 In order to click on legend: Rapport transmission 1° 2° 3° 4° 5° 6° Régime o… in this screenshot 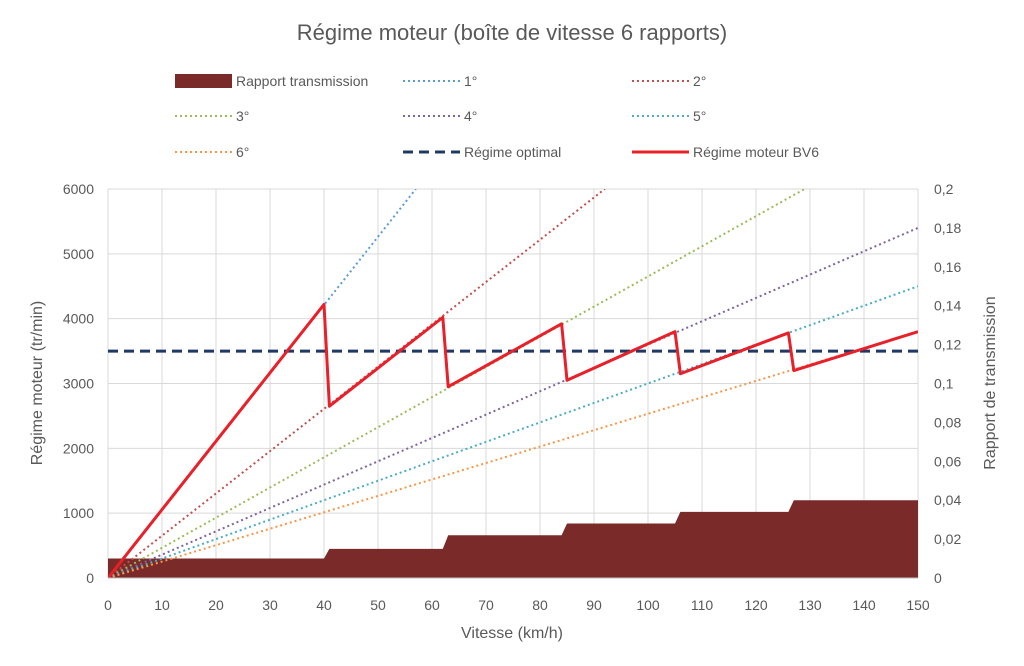, I will do `click(497, 116)`.